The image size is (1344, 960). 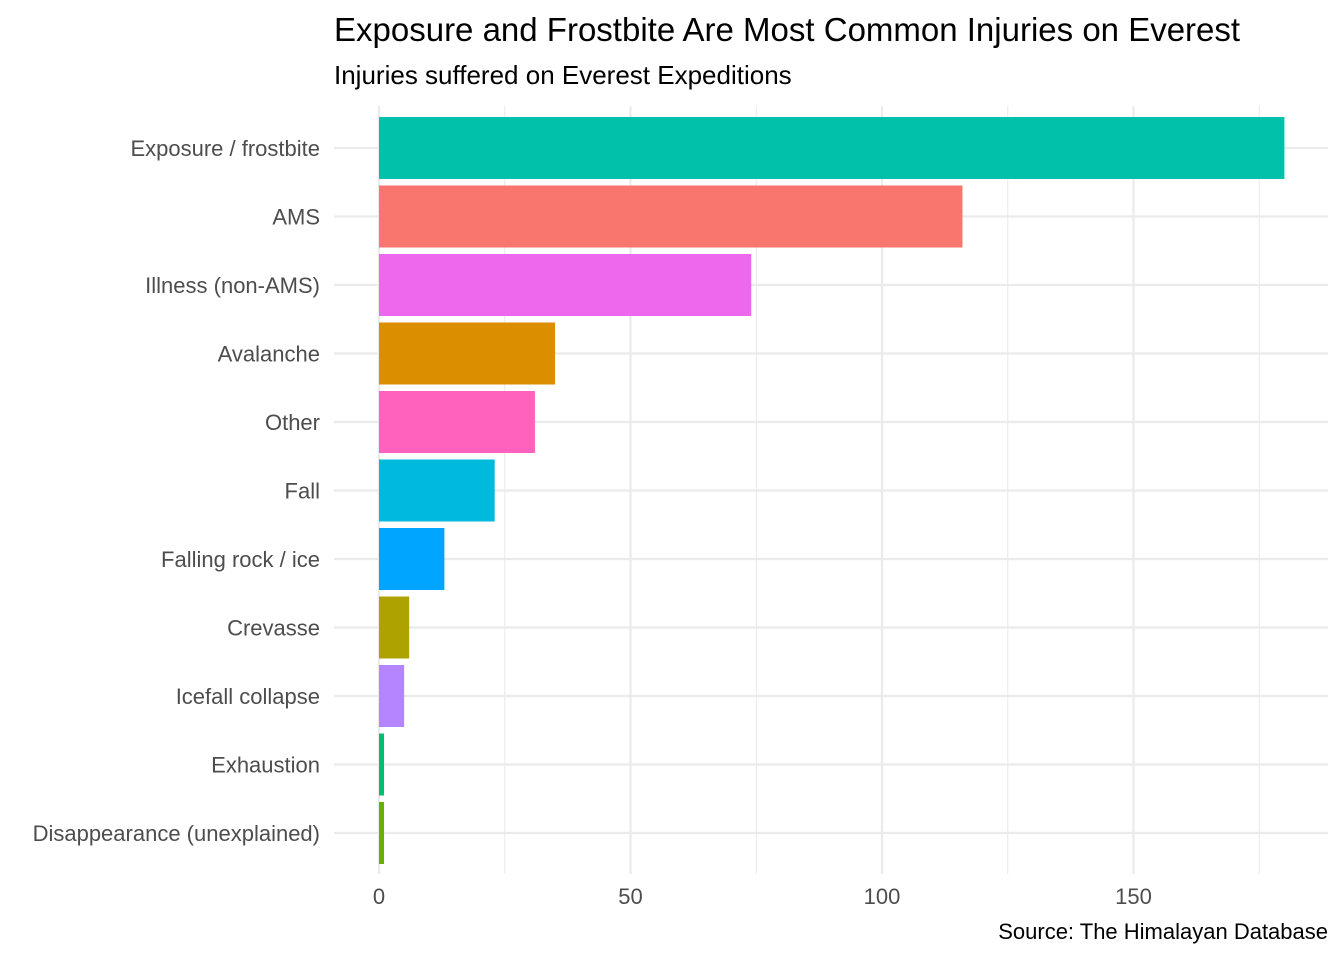 I want to click on x-tick-label: 100, so click(x=882, y=896).